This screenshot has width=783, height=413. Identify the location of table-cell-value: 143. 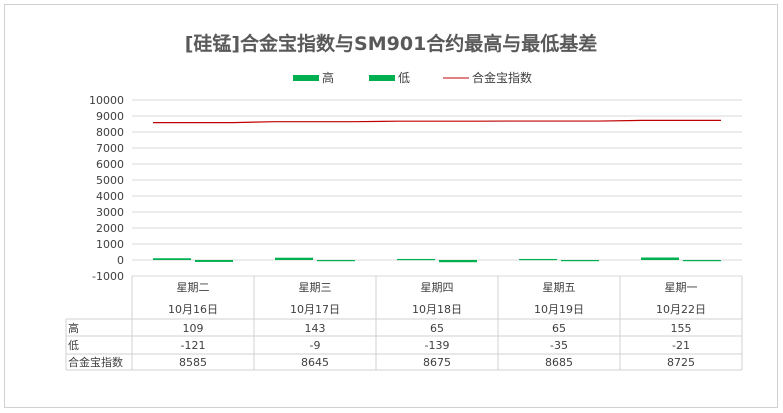
(315, 328).